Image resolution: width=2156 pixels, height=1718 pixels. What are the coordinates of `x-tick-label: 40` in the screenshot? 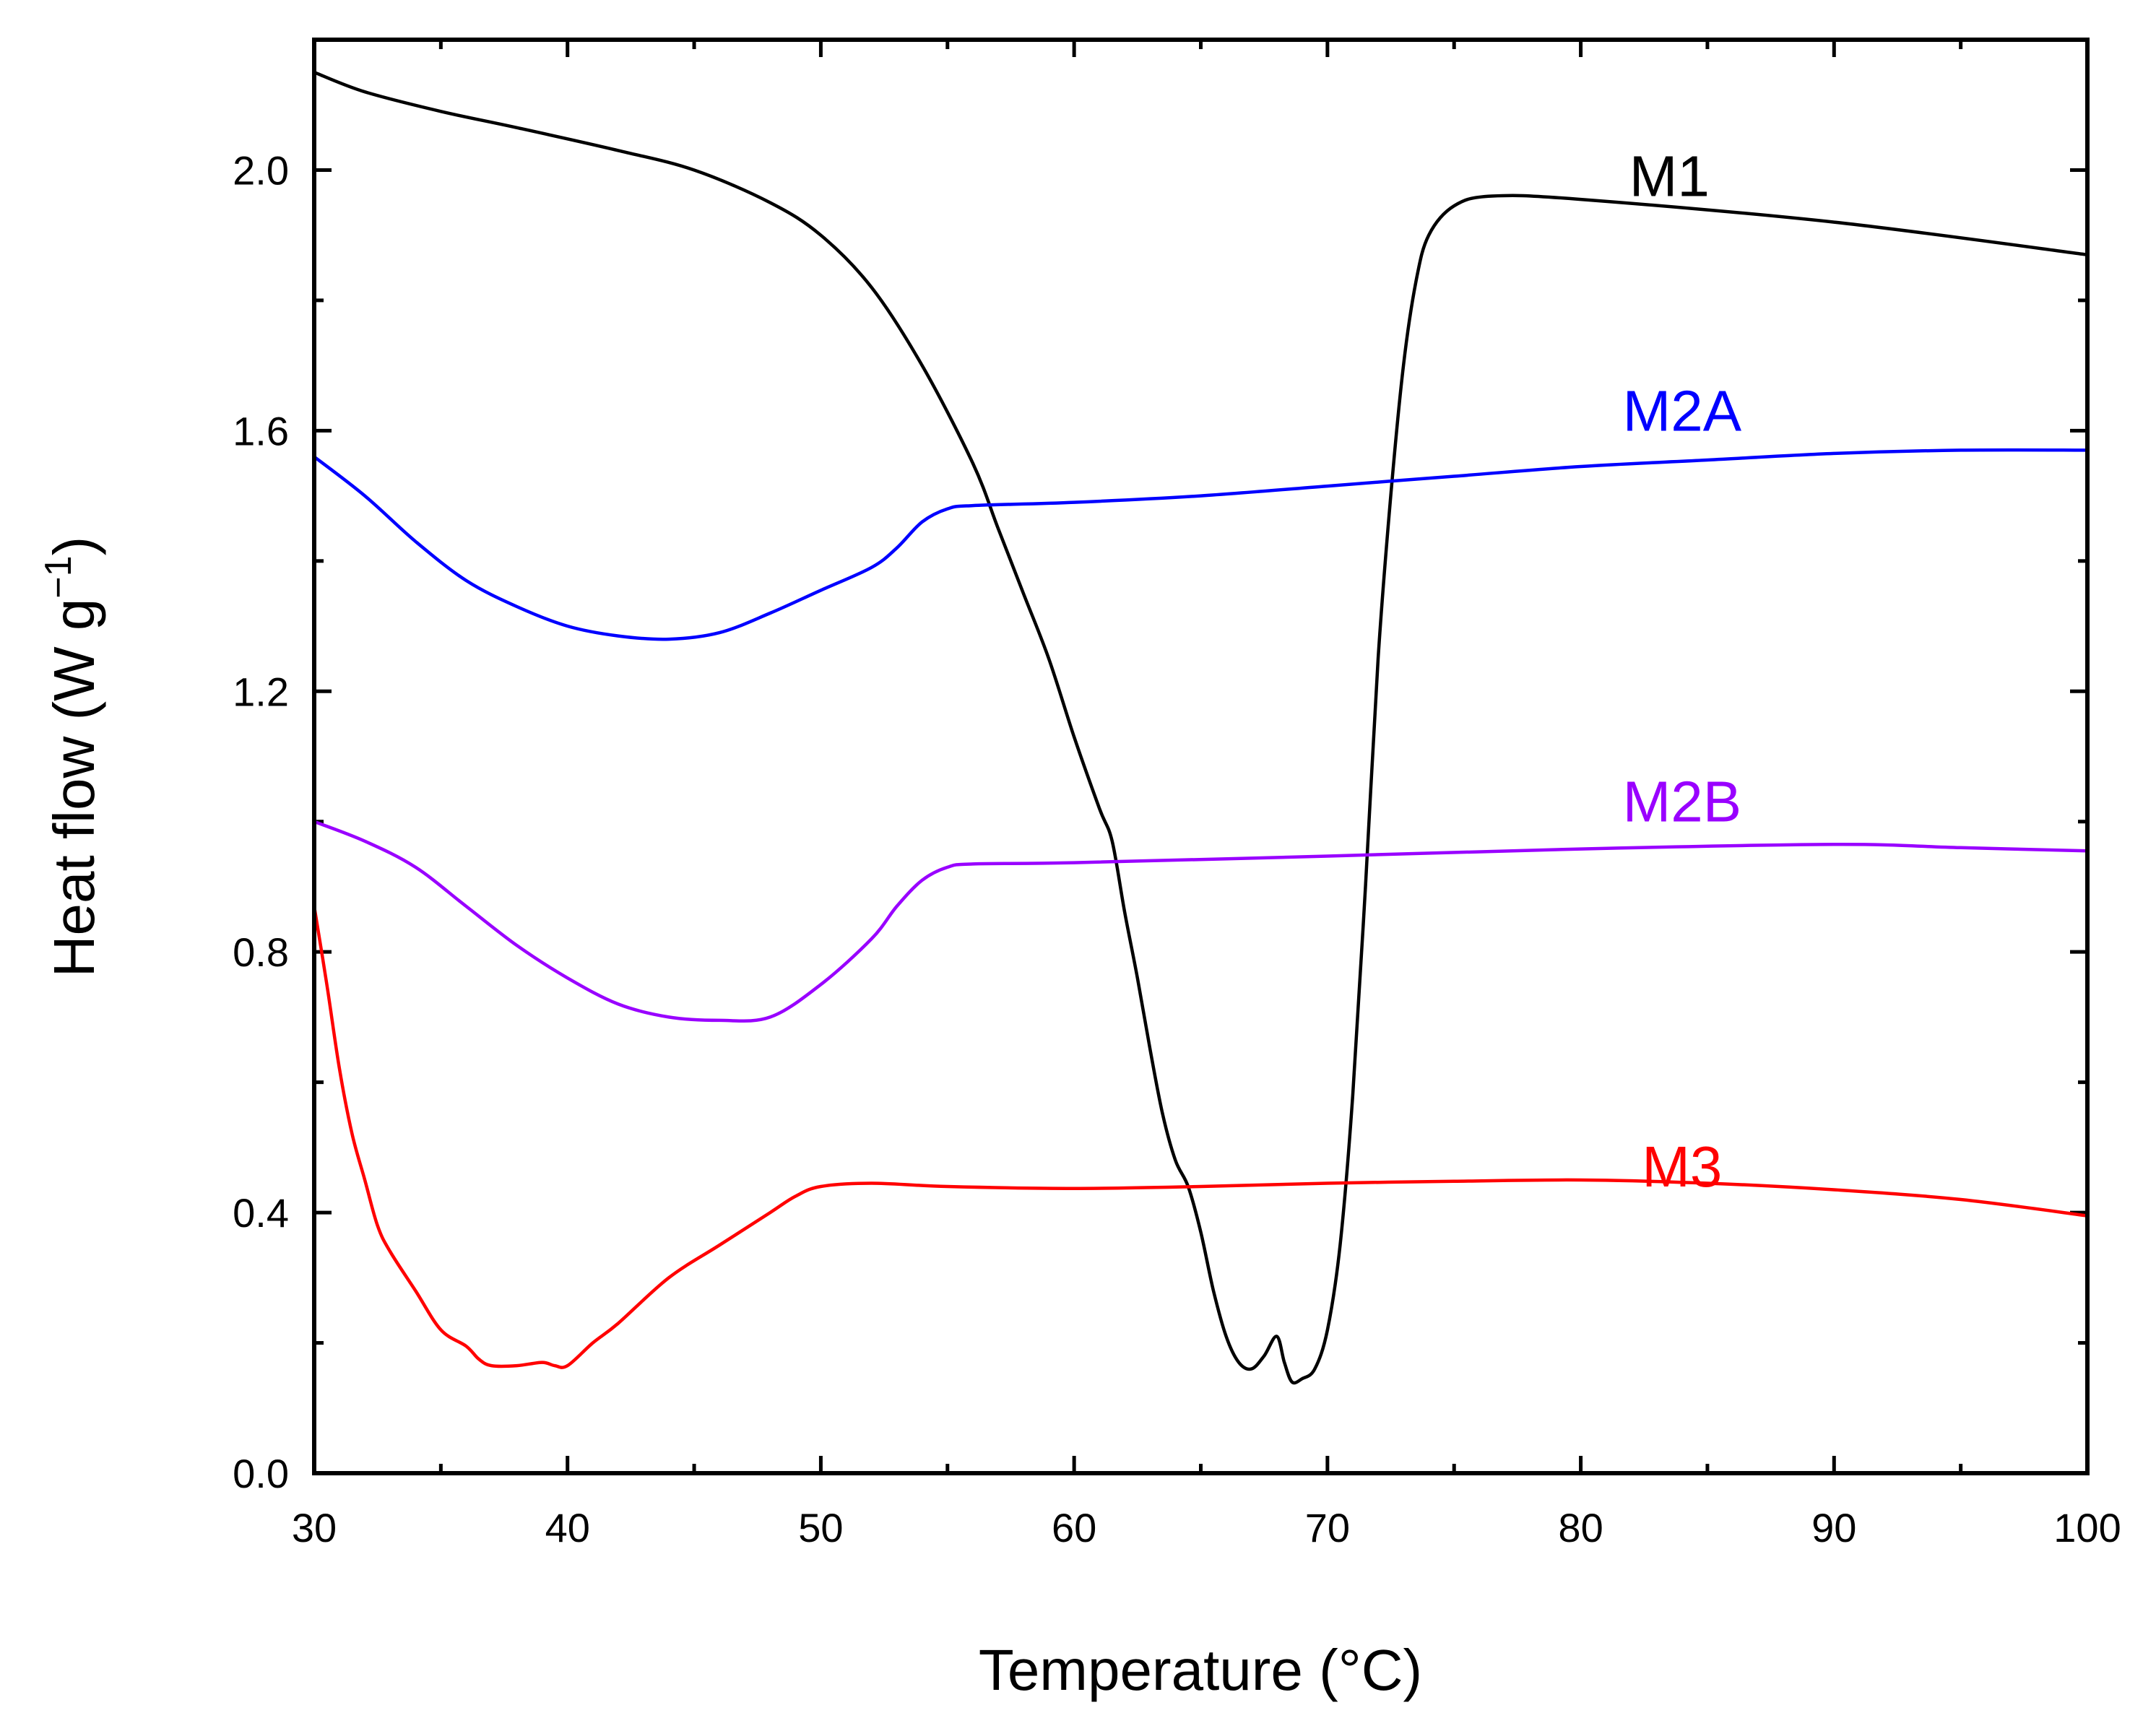 It's located at (567, 1527).